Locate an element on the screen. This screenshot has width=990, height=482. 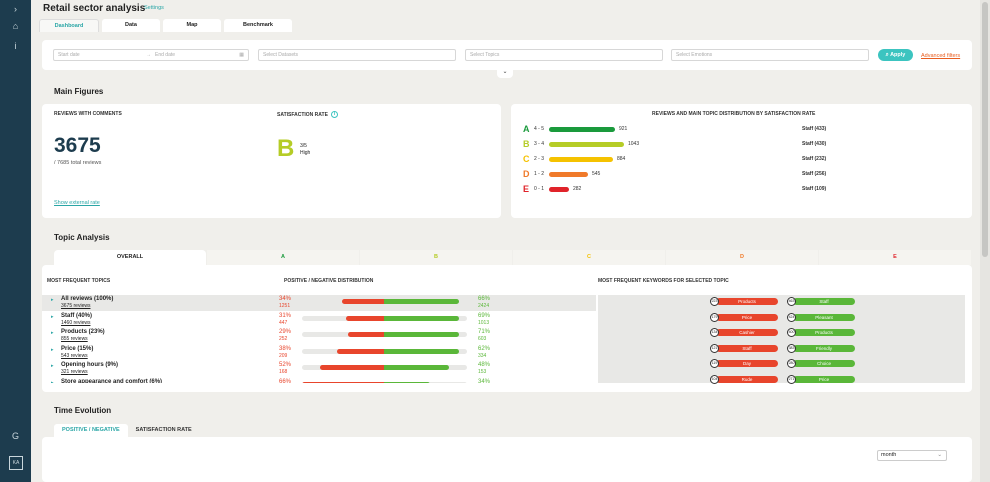
grade-range: 3 - 4 is located at coordinates (539, 144).